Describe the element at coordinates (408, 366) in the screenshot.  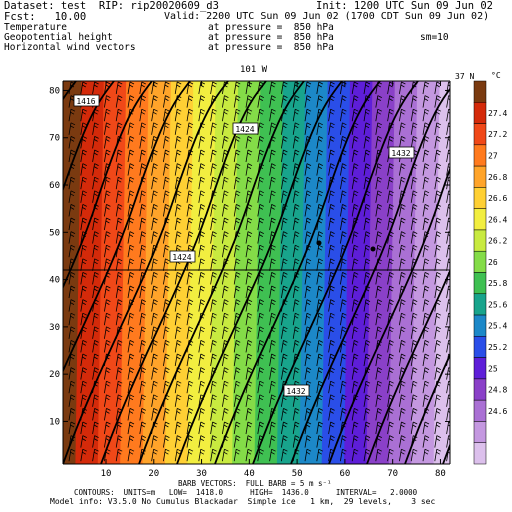
I see `height-contour` at that location.